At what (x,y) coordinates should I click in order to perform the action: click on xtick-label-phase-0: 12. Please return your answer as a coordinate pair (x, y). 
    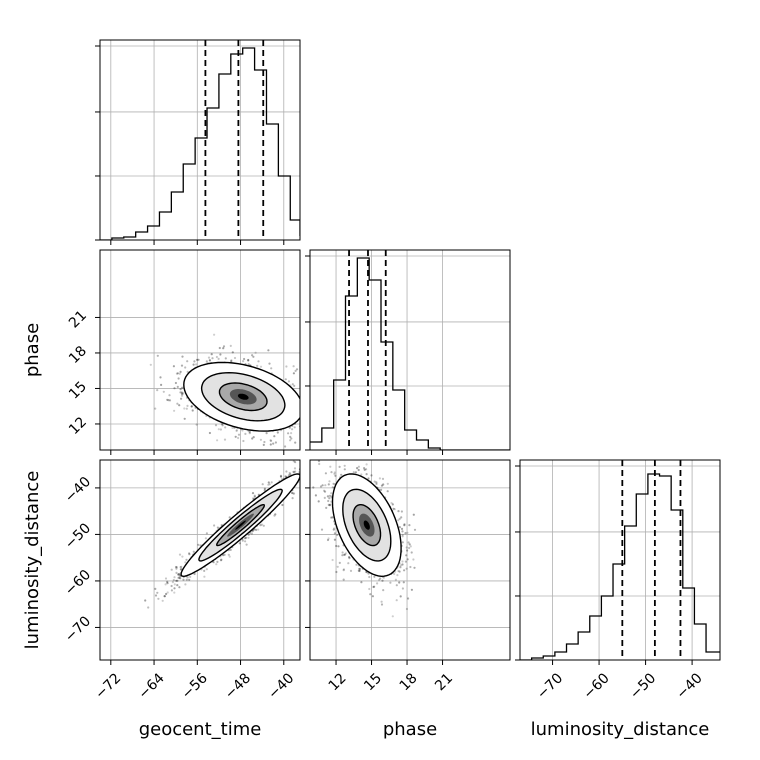
    Looking at the image, I should click on (338, 682).